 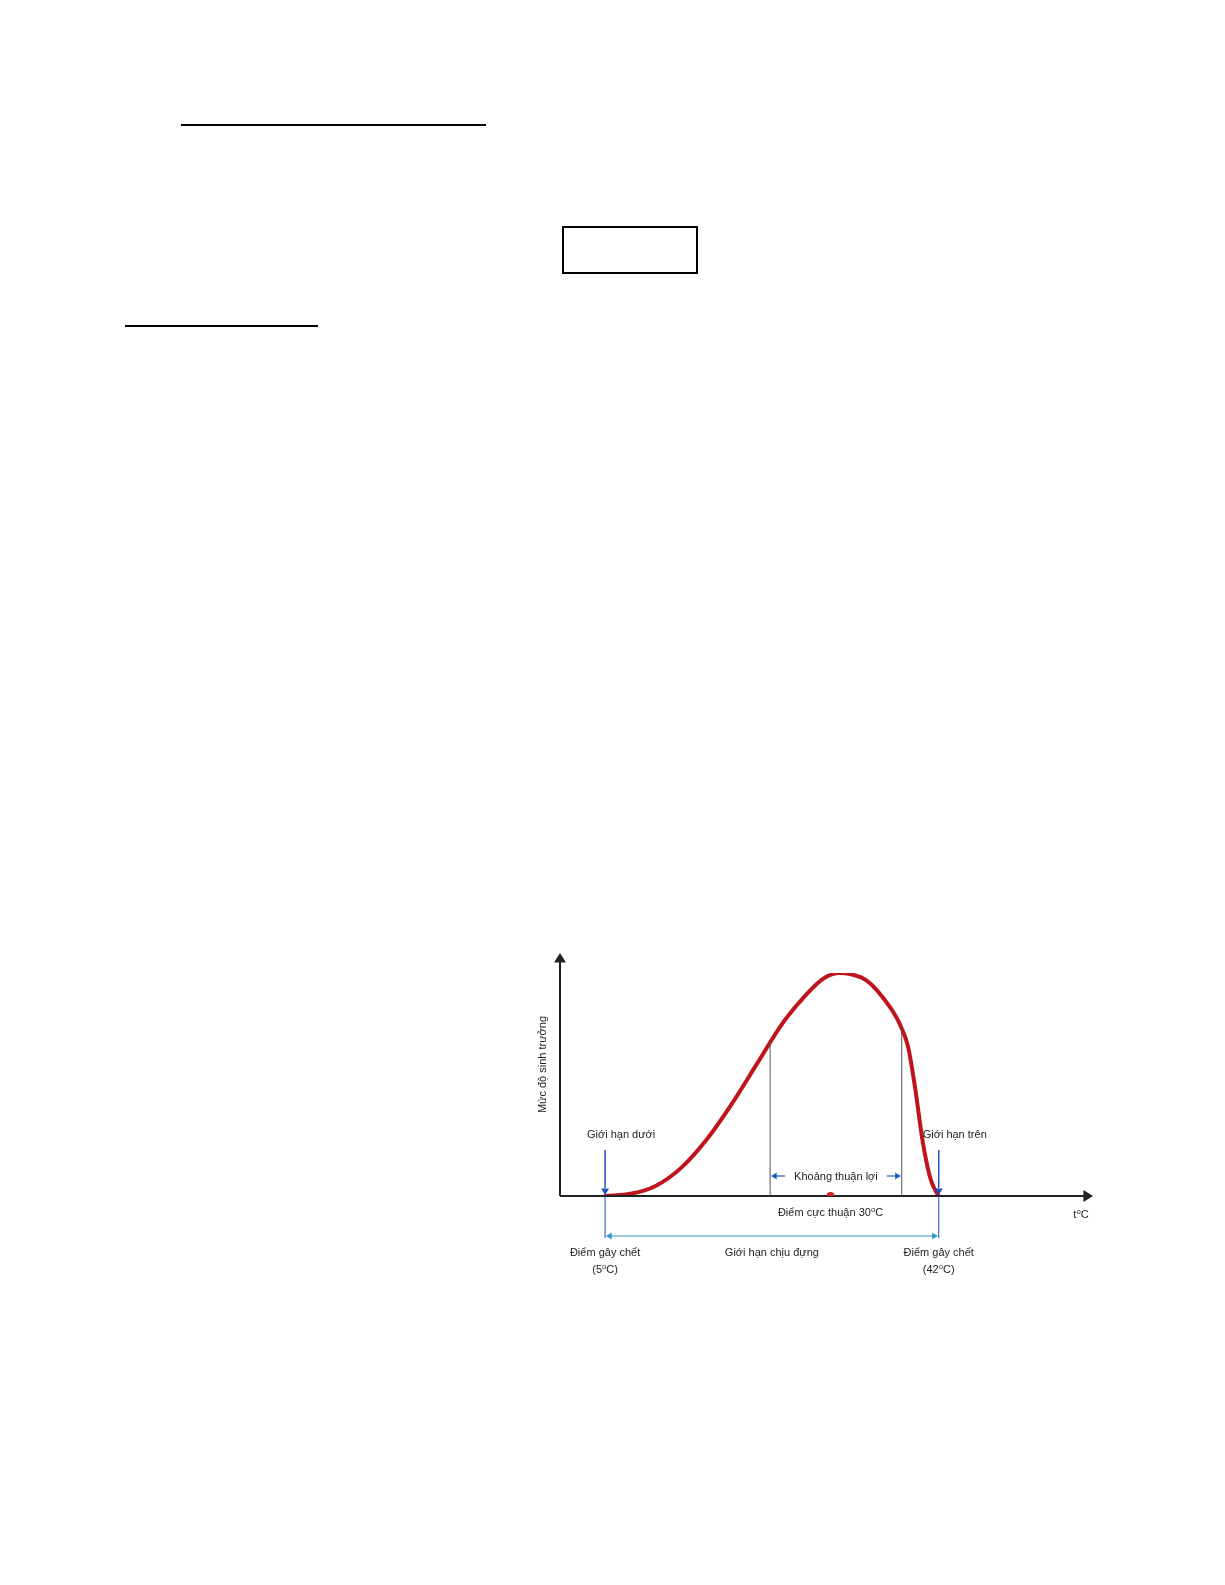 I want to click on x-tick-label: Điểm gây chết (5$^{o}$C), so click(x=605, y=1260).